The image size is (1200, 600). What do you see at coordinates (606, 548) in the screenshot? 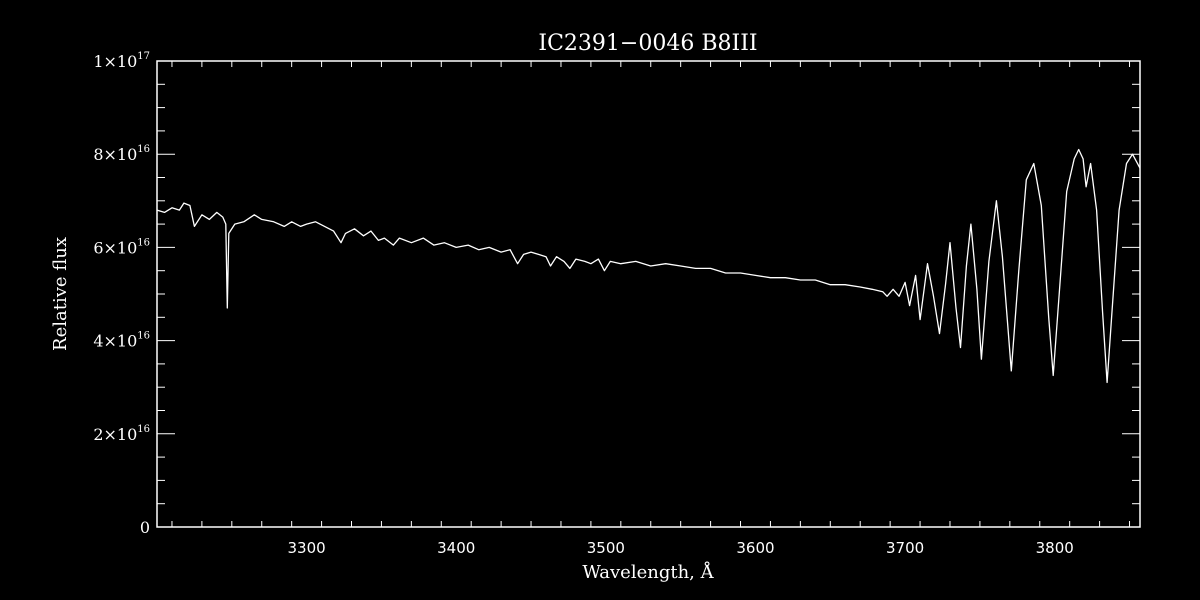
I see `x-tick-label: 3500` at bounding box center [606, 548].